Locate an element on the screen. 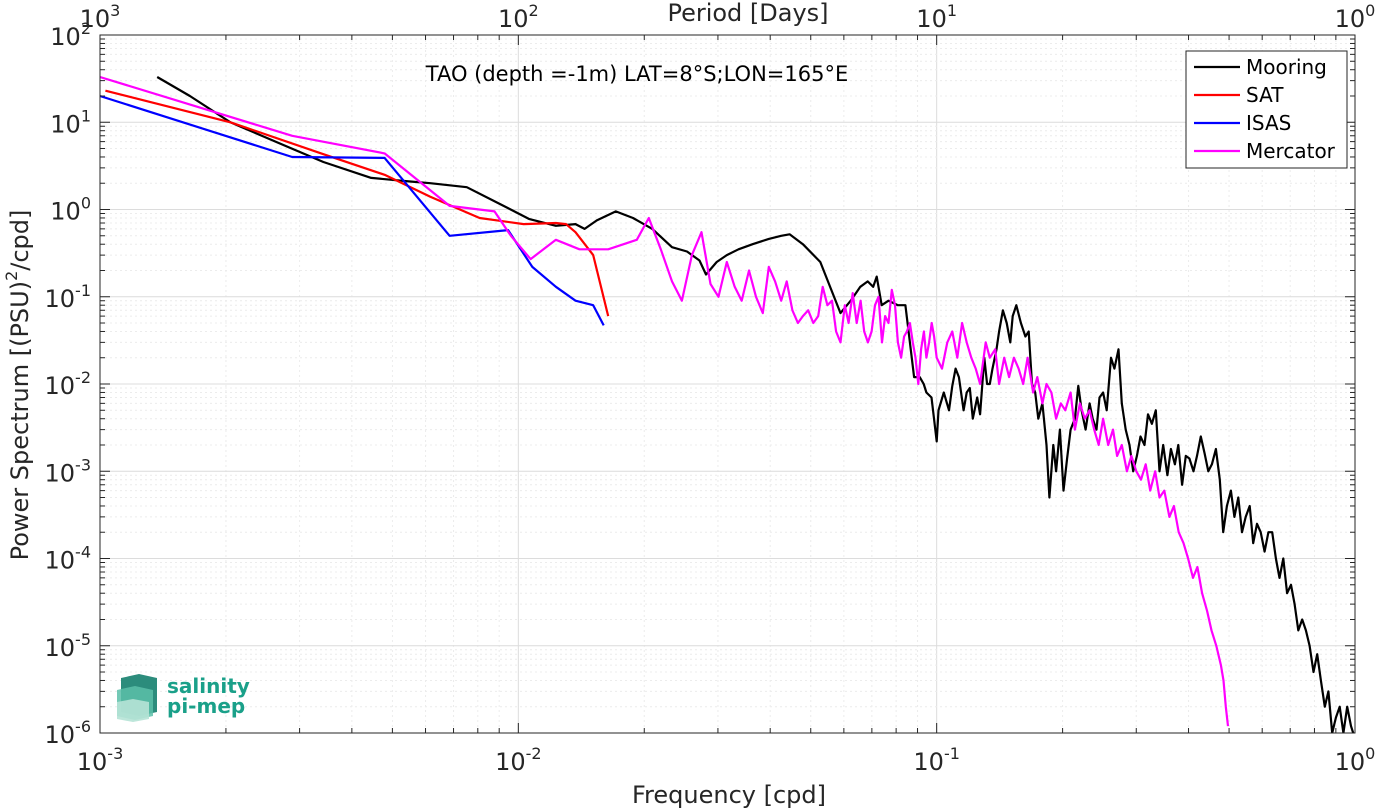  legend-label-sat: SAT is located at coordinates (1265, 95).